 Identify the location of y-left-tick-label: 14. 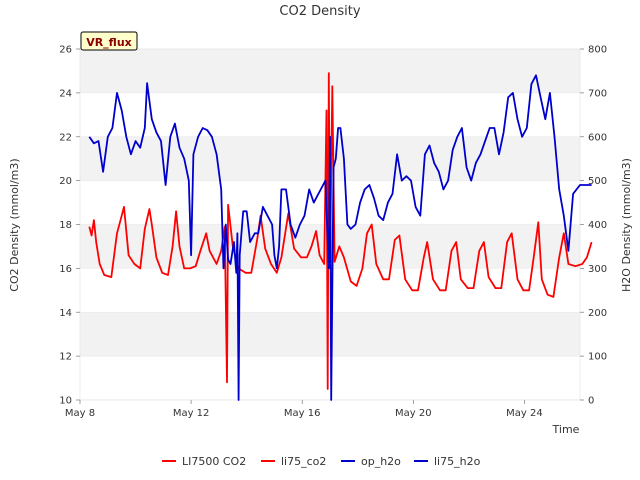
(65, 313).